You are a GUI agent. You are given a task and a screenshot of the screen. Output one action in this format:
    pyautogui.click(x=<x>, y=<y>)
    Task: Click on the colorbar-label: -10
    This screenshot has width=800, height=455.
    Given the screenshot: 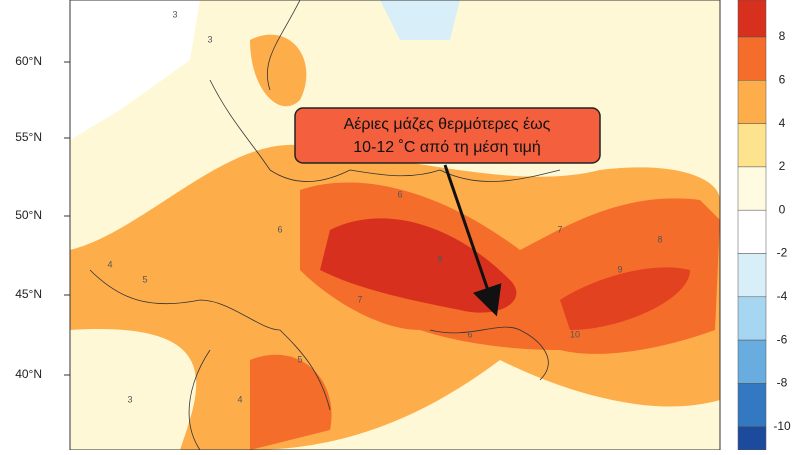 What is the action you would take?
    pyautogui.click(x=782, y=426)
    